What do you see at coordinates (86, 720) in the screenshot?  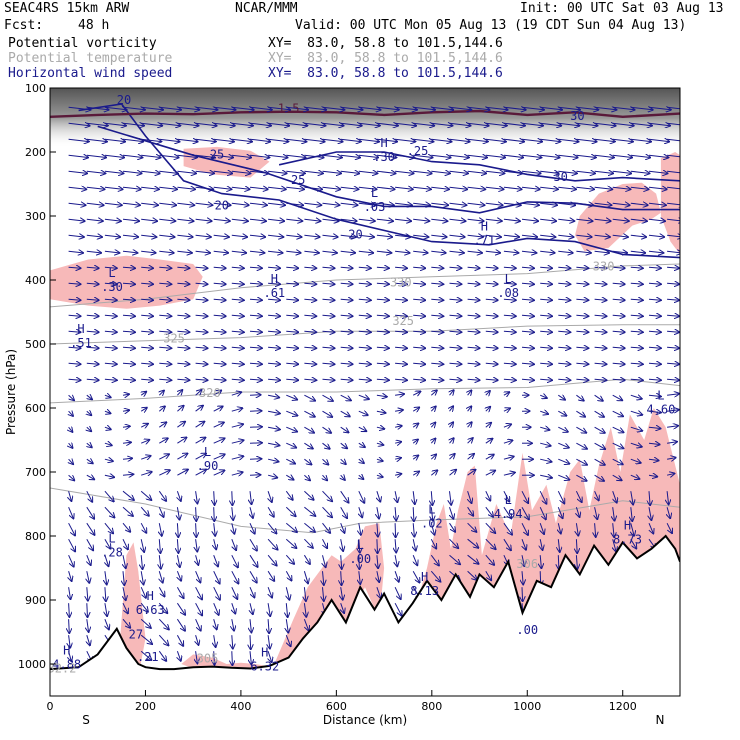 I see `left-endpoint-label: S` at bounding box center [86, 720].